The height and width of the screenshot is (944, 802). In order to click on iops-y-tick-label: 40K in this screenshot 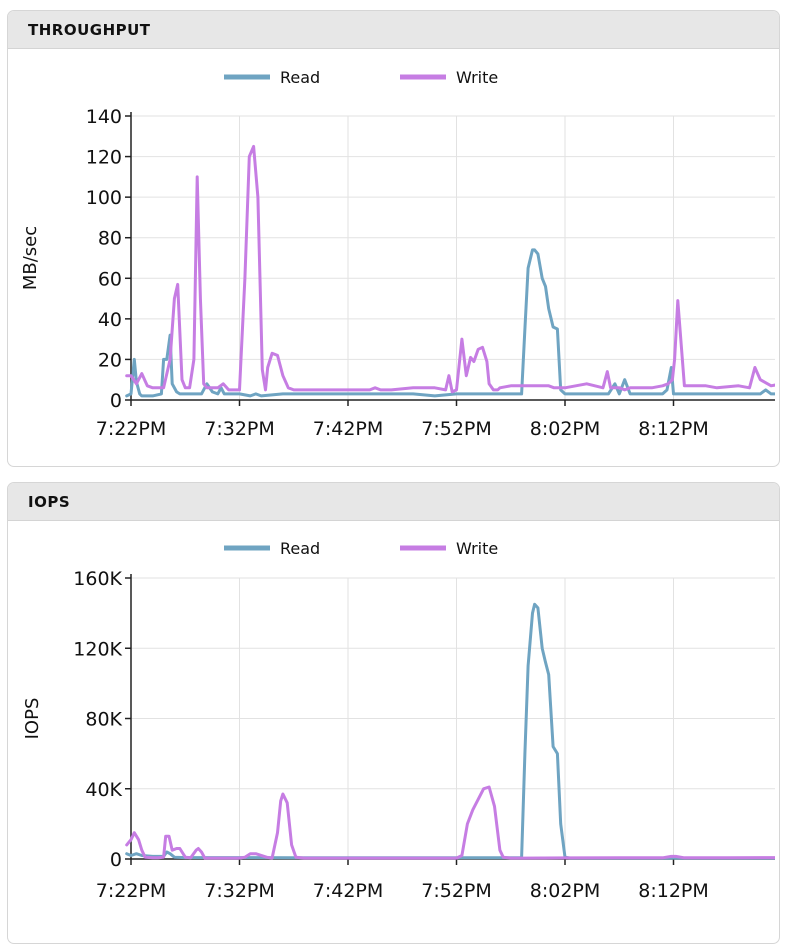, I will do `click(103, 790)`.